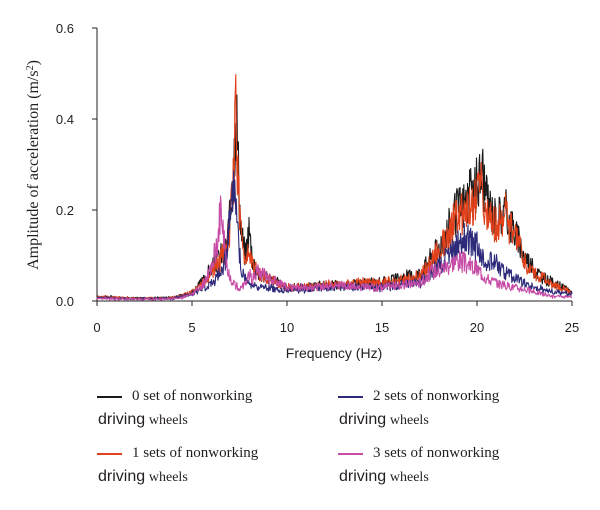 Image resolution: width=600 pixels, height=510 pixels. What do you see at coordinates (30, 67) in the screenshot?
I see `y-axis-title-sup: 2` at bounding box center [30, 67].